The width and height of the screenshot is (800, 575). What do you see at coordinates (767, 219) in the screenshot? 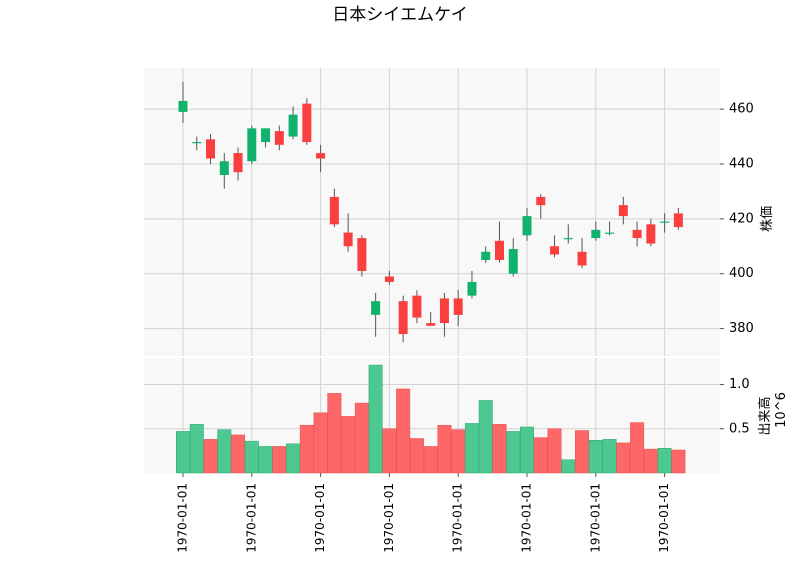
I see `price-axis-label: 株価` at bounding box center [767, 219].